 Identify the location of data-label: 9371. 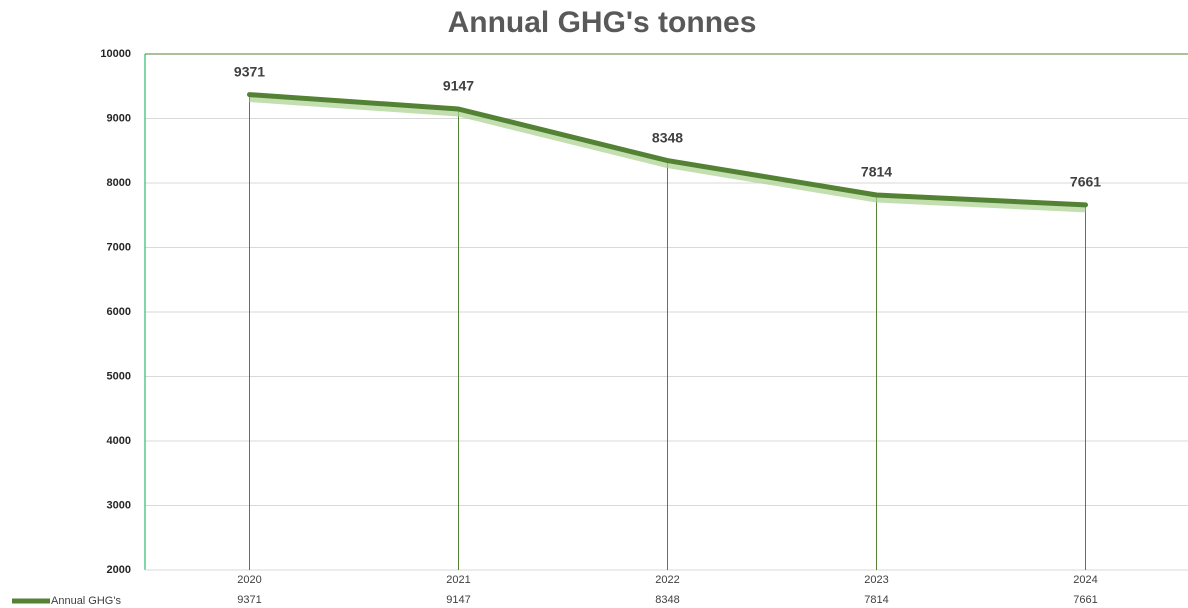
(249, 71).